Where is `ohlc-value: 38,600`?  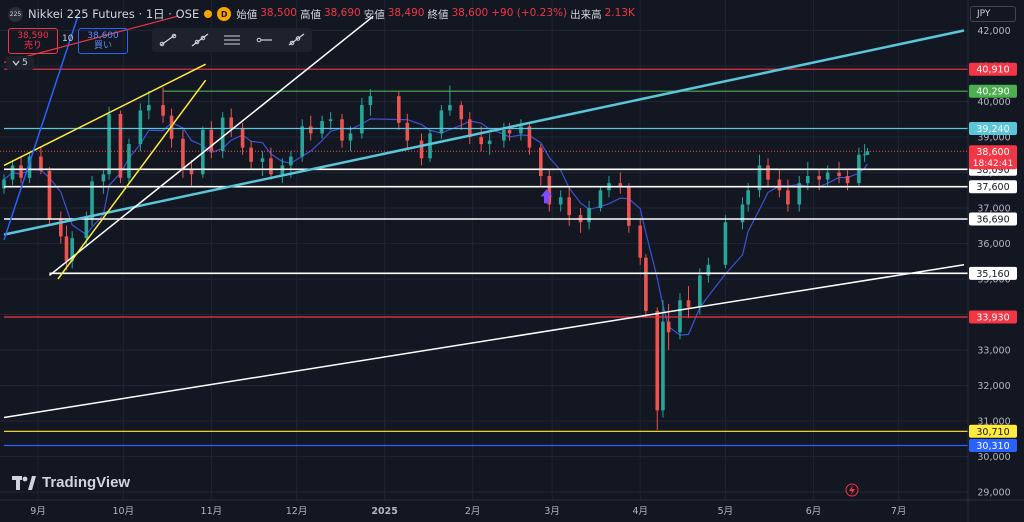
ohlc-value: 38,600 is located at coordinates (470, 12).